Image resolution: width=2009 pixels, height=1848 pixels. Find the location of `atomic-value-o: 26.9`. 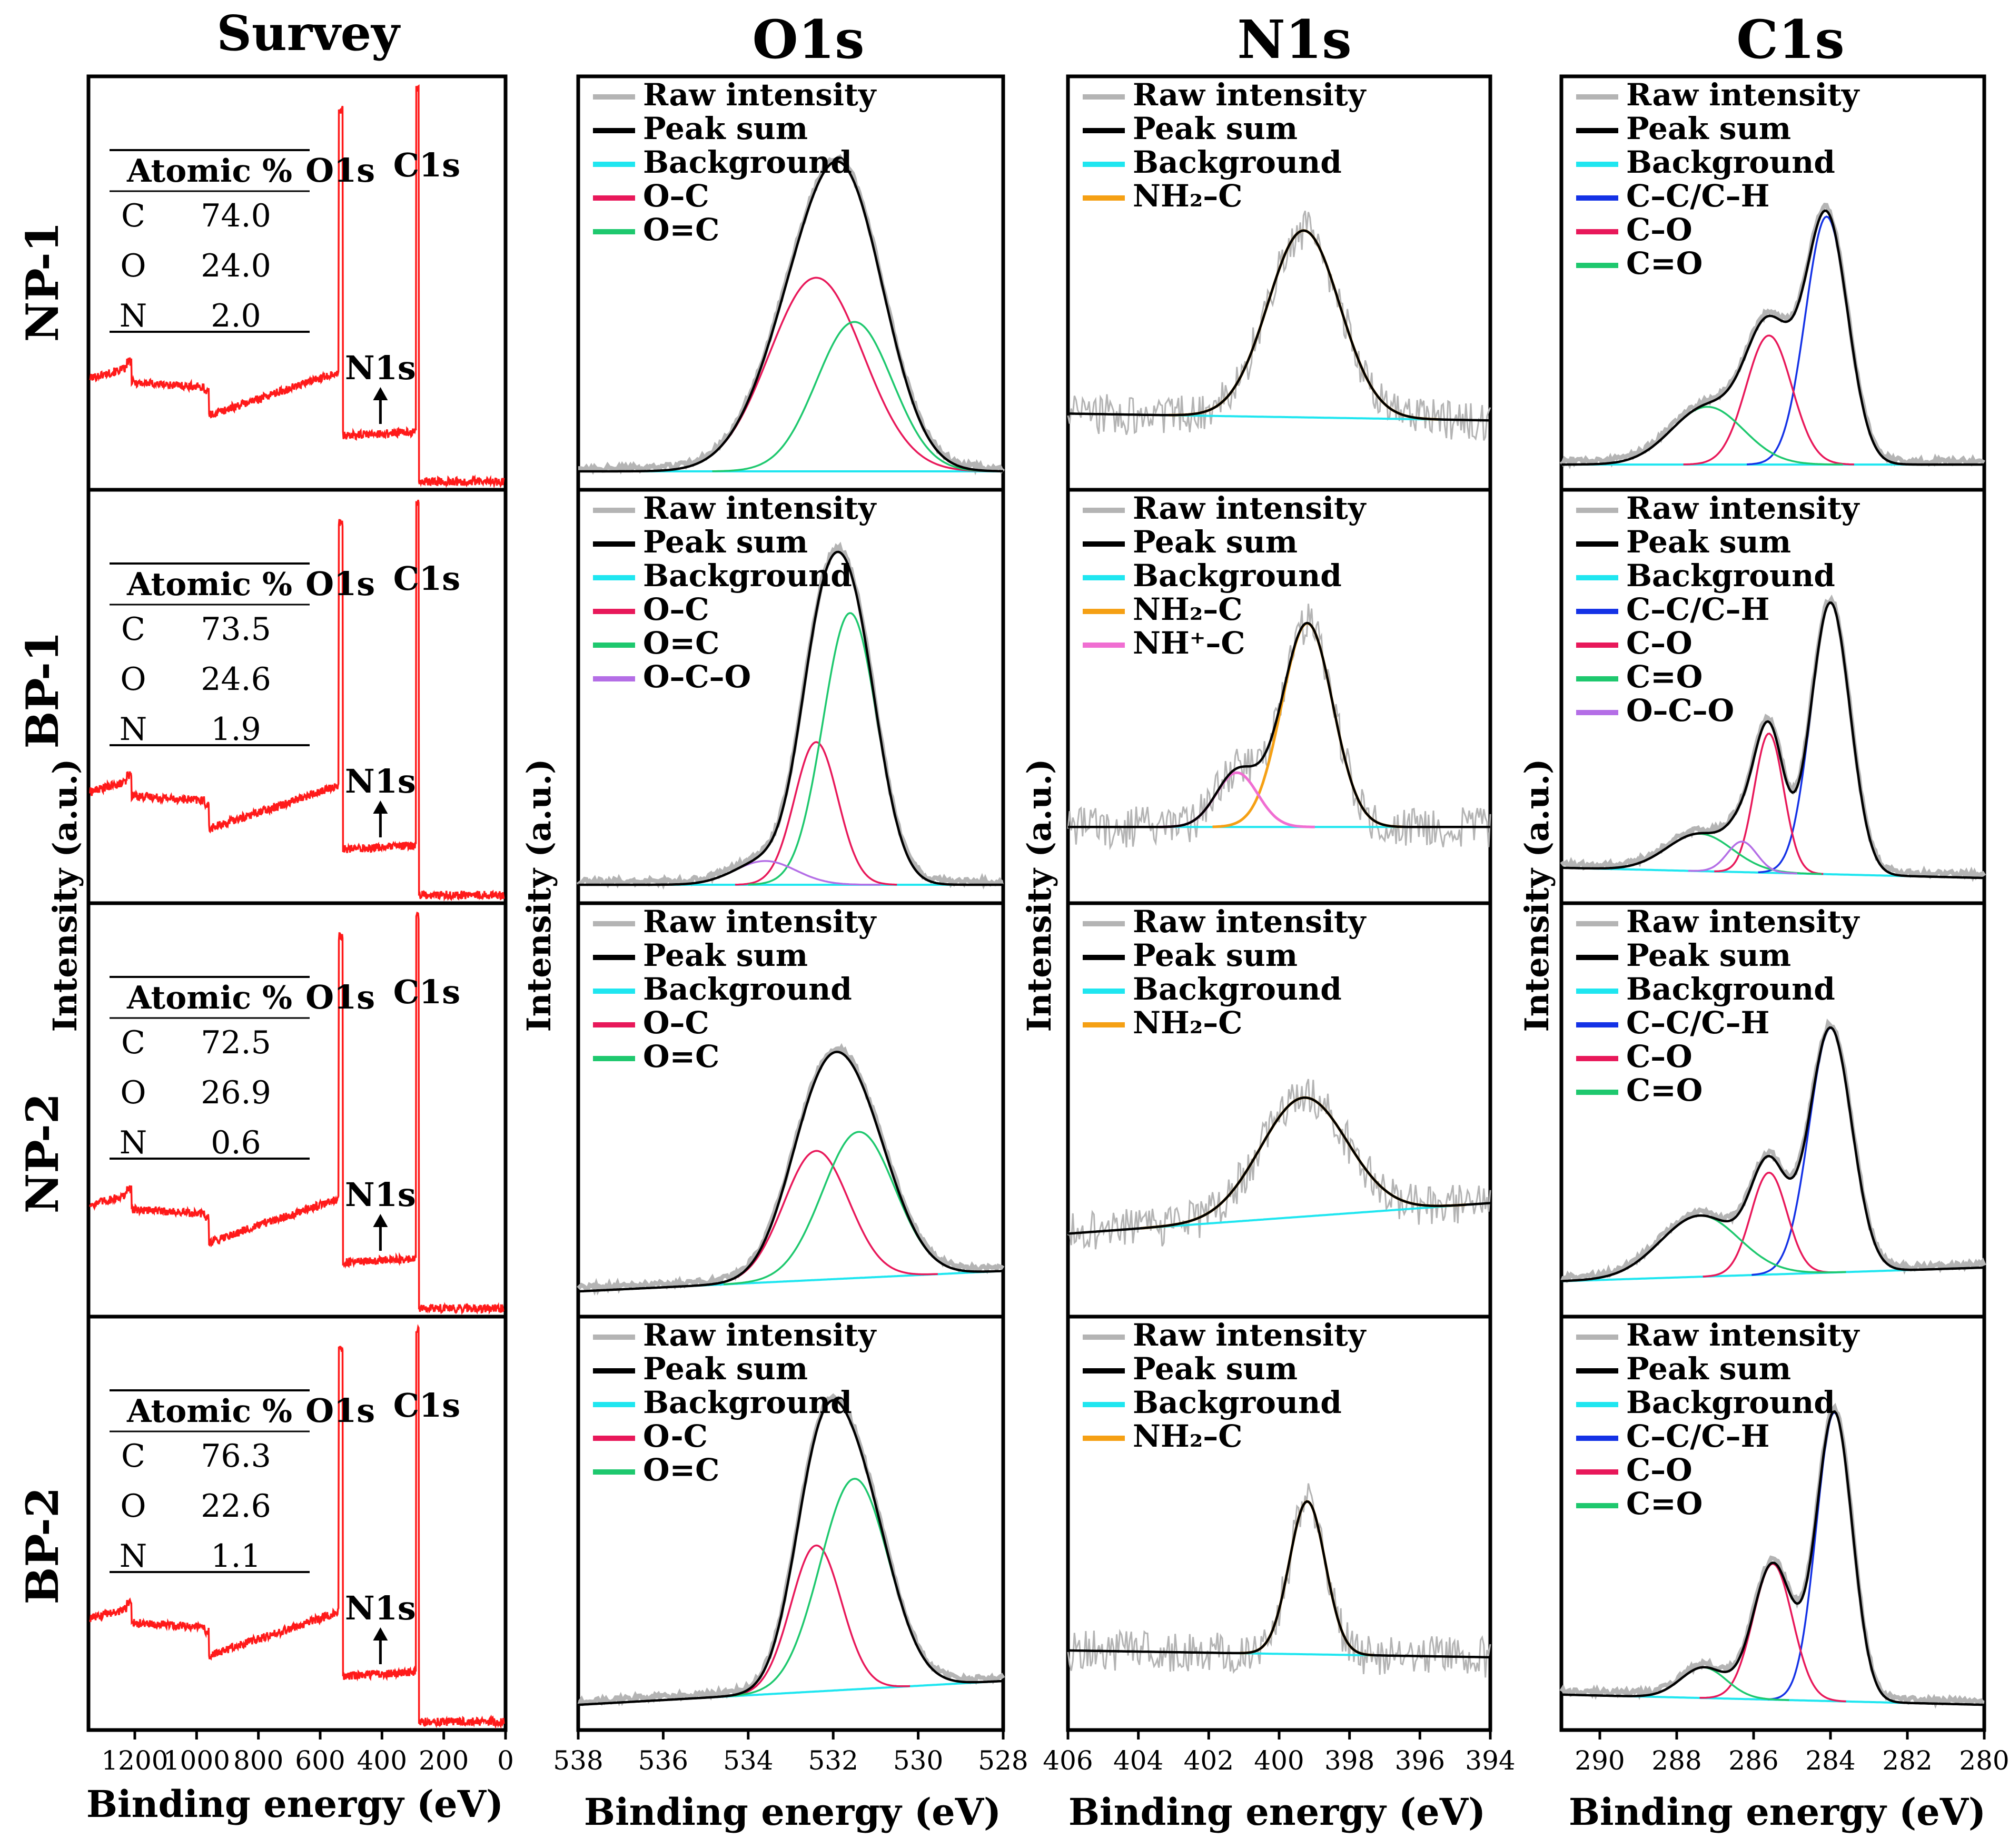

atomic-value-o: 26.9 is located at coordinates (236, 1092).